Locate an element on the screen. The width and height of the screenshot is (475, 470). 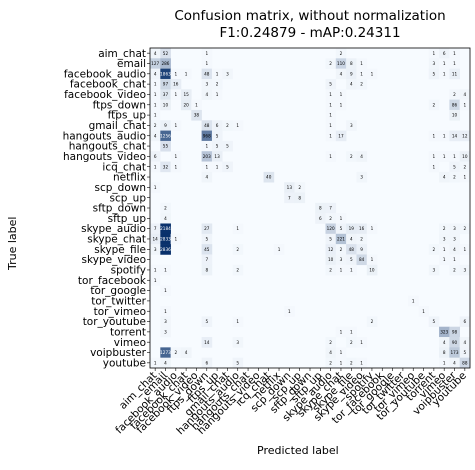
cell-value-label: 2833 is located at coordinates (165, 239).